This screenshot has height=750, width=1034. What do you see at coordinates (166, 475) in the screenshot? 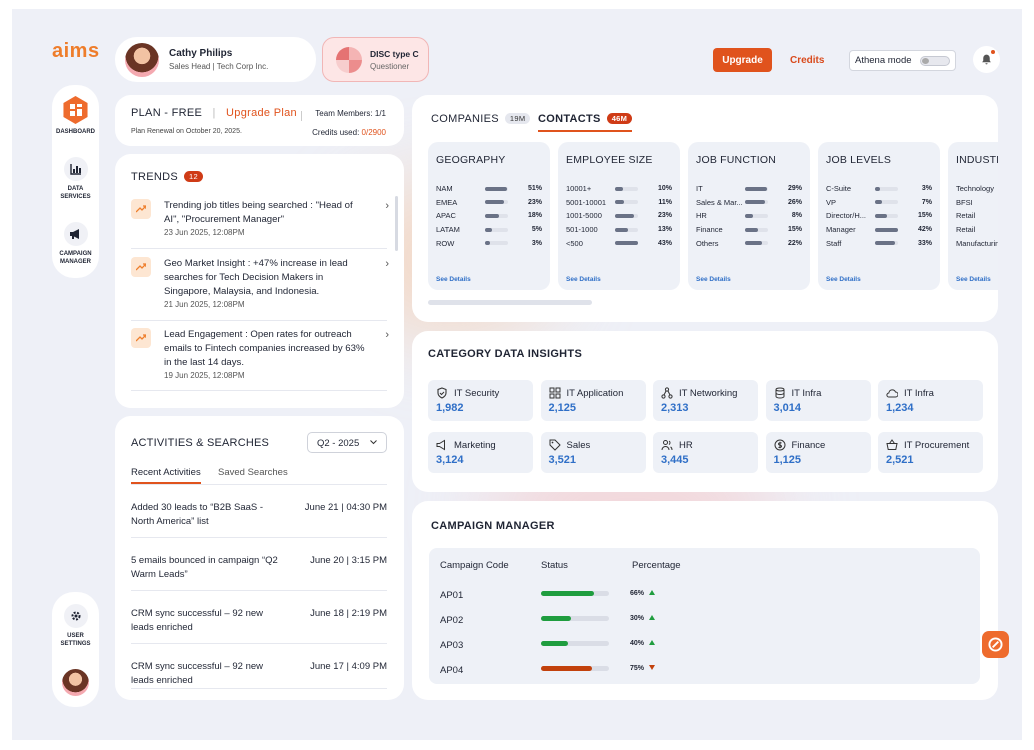
I see `tab-recent-activities: Recent Activities` at bounding box center [166, 475].